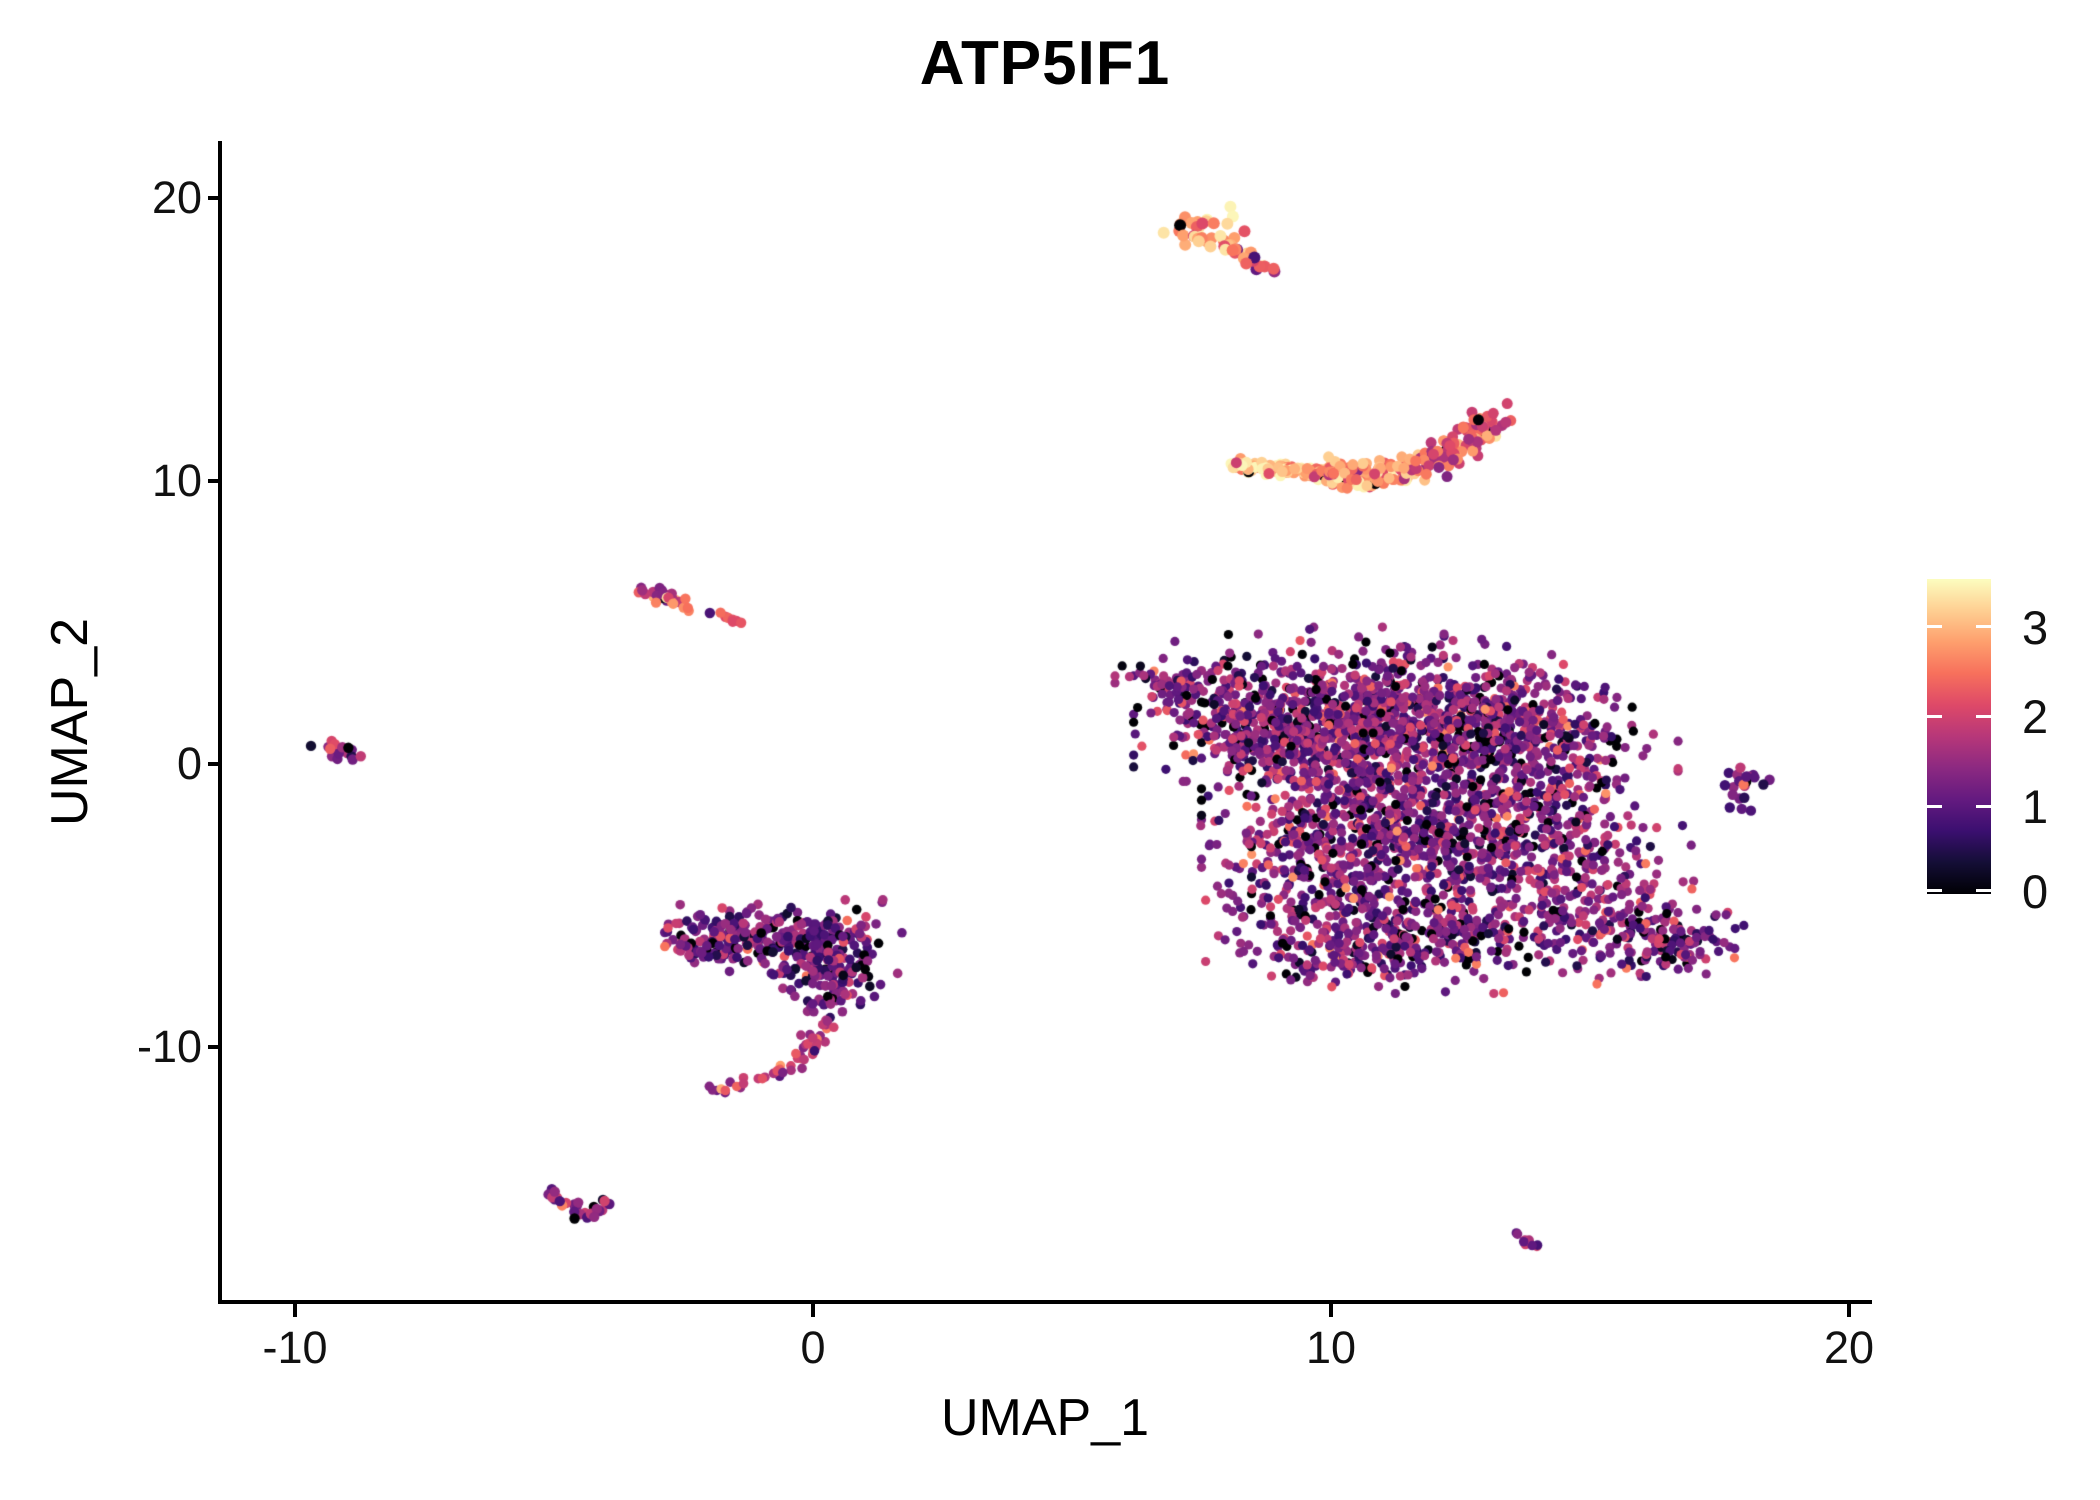 Image resolution: width=2100 pixels, height=1500 pixels. I want to click on colorbar-label: 1, so click(2035, 806).